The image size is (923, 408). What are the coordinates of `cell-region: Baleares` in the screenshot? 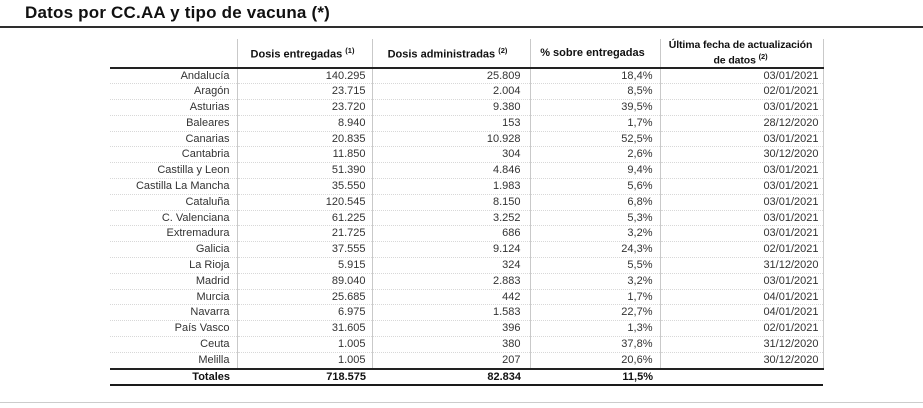 It's located at (174, 123).